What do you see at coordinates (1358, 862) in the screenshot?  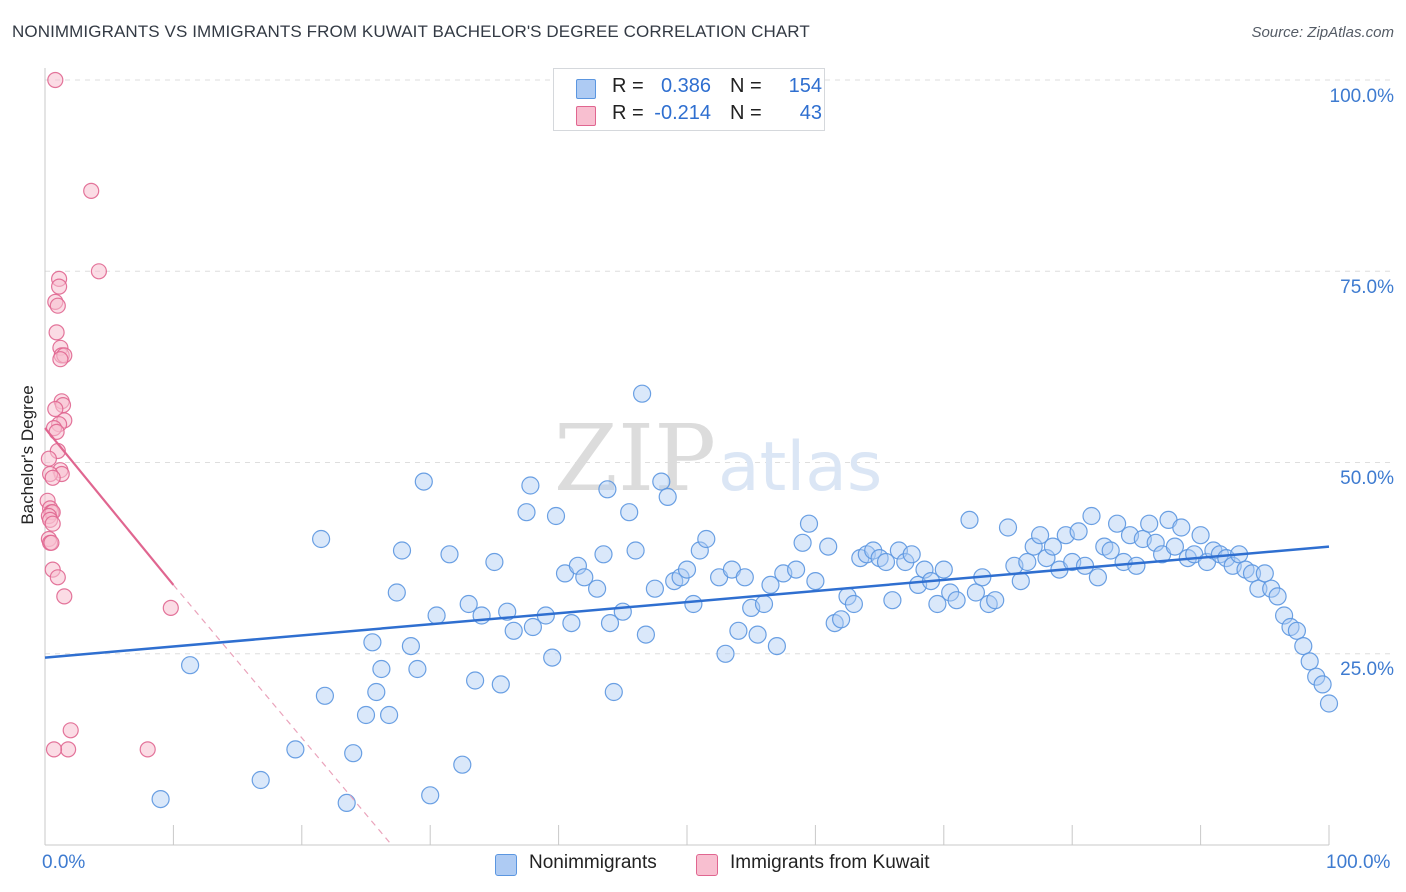 I see `x-tick-label-max: 100.0%` at bounding box center [1358, 862].